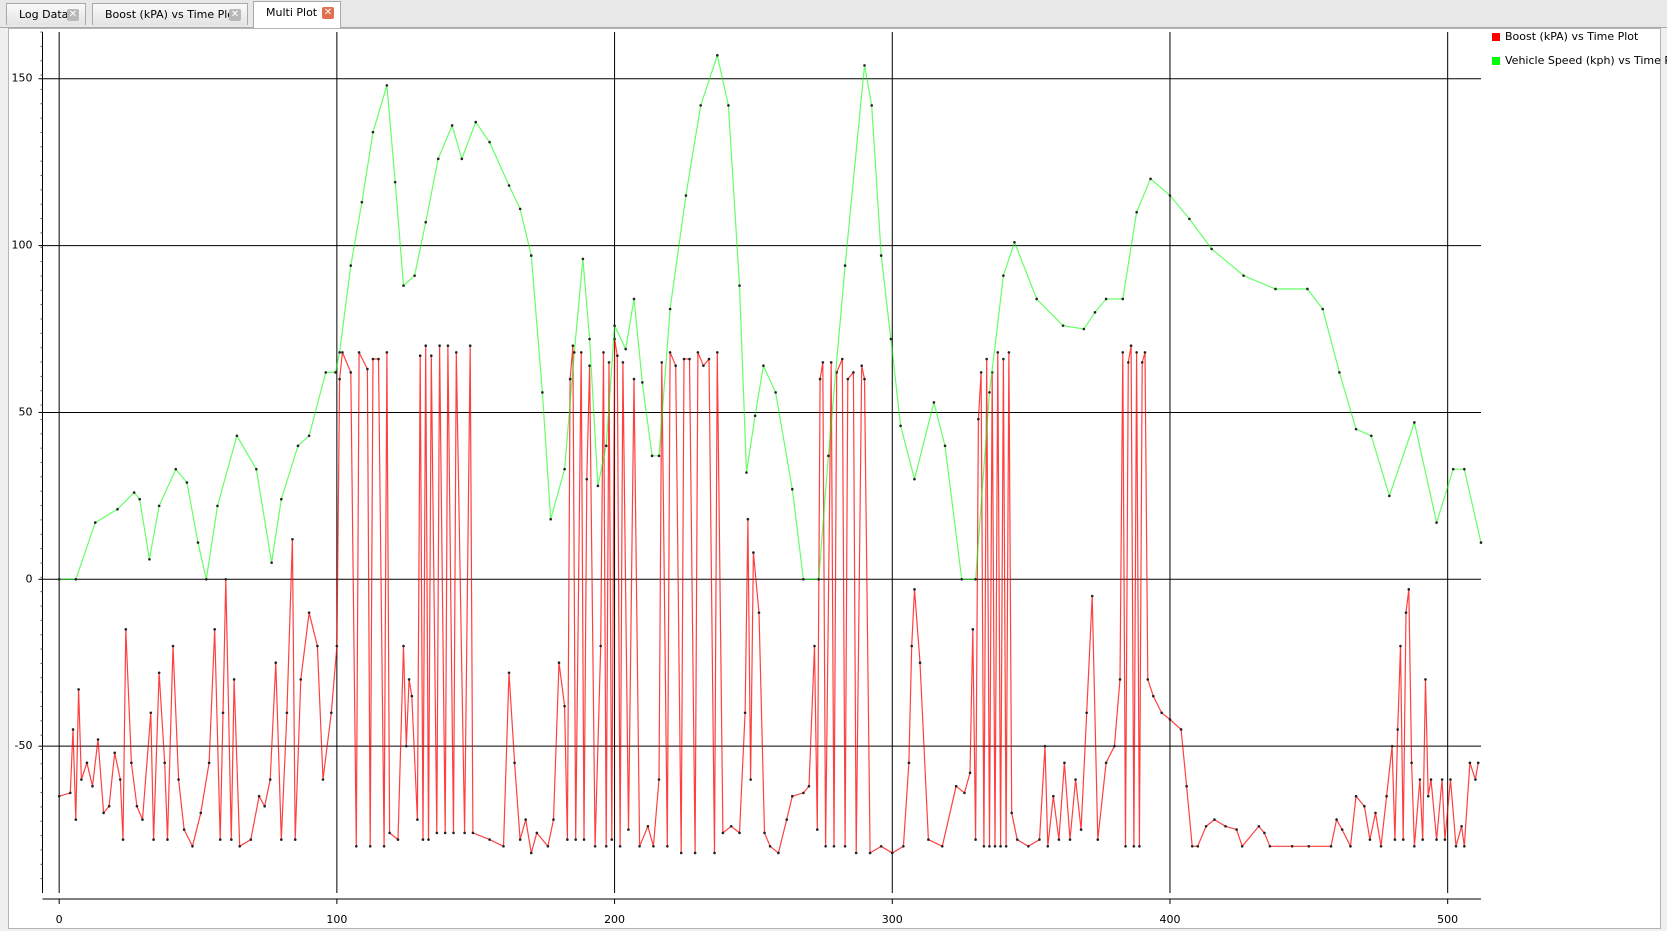  What do you see at coordinates (22, 78) in the screenshot?
I see `y-tick-label: 150` at bounding box center [22, 78].